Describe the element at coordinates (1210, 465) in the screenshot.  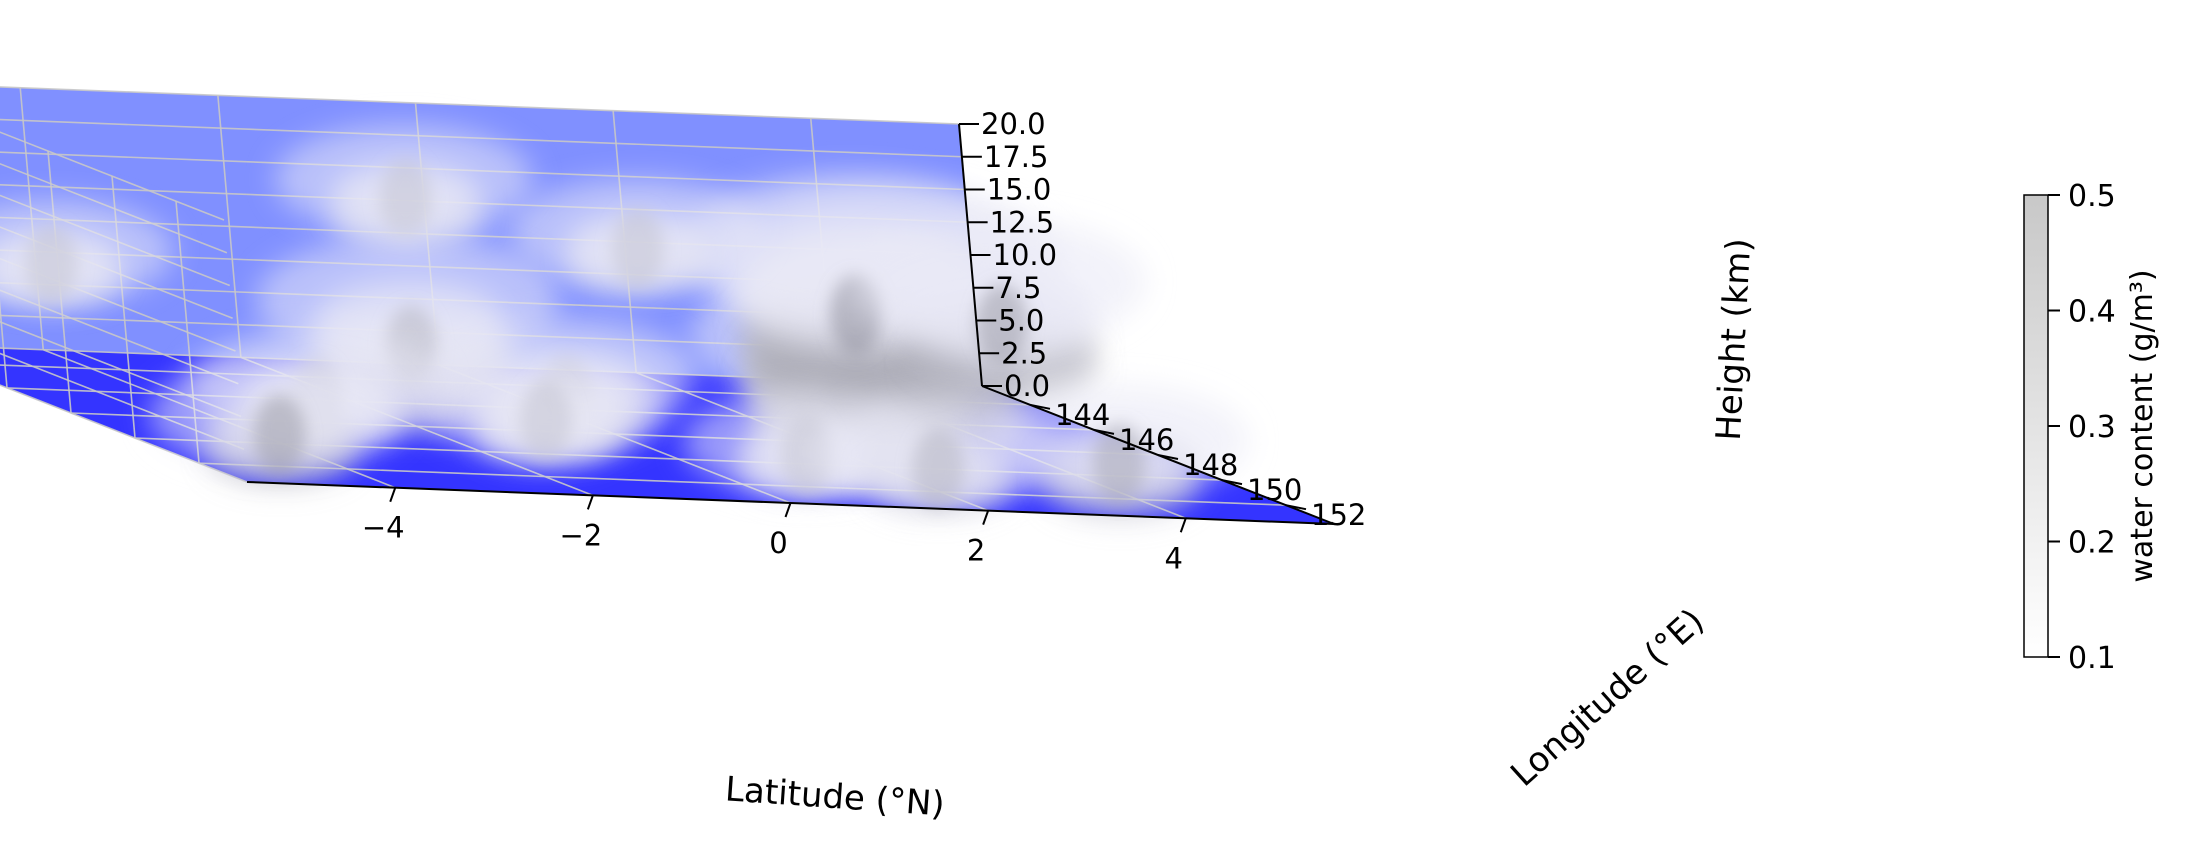
I see `y-tick-label: 148` at that location.